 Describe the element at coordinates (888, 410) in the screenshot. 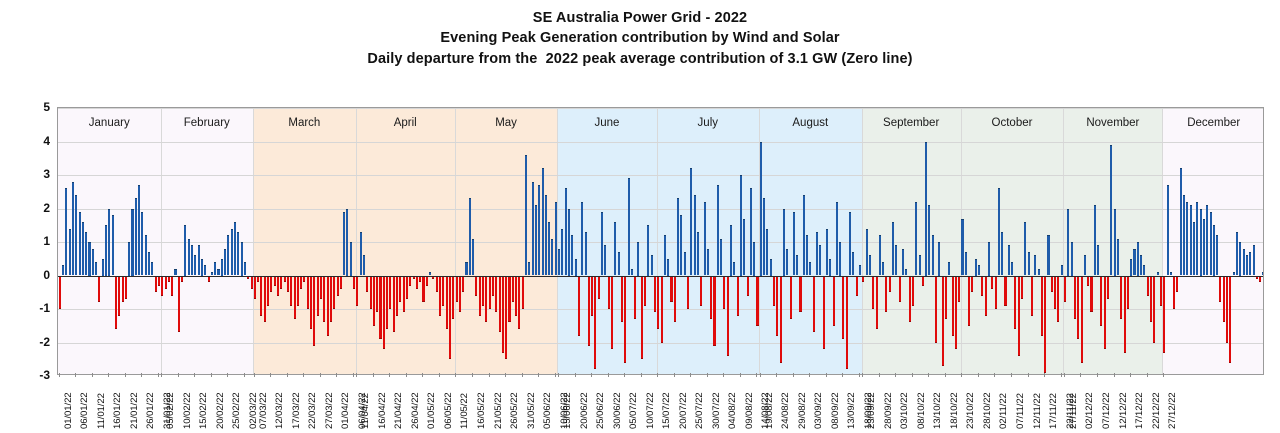

I see `x-tick-label: 28/09/22` at that location.